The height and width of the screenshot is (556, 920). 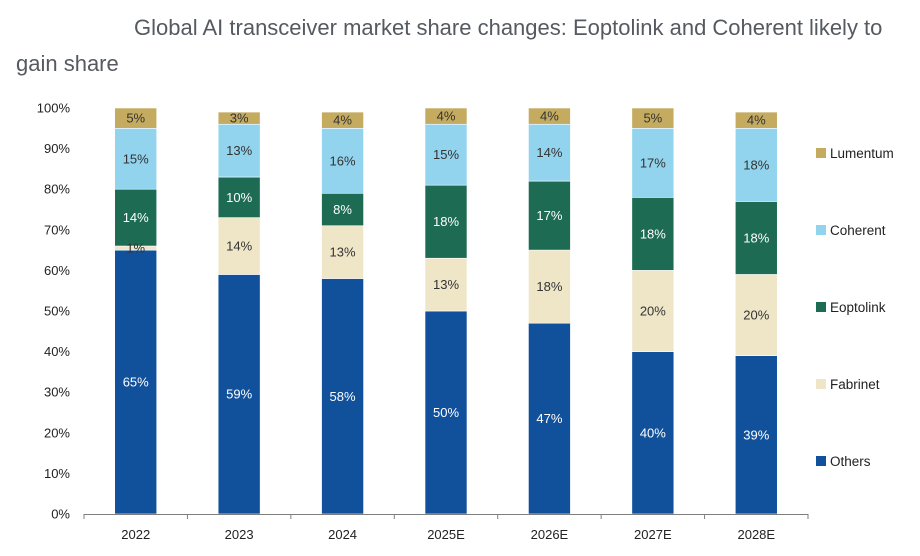 I want to click on data-label-others: 50%, so click(x=446, y=412).